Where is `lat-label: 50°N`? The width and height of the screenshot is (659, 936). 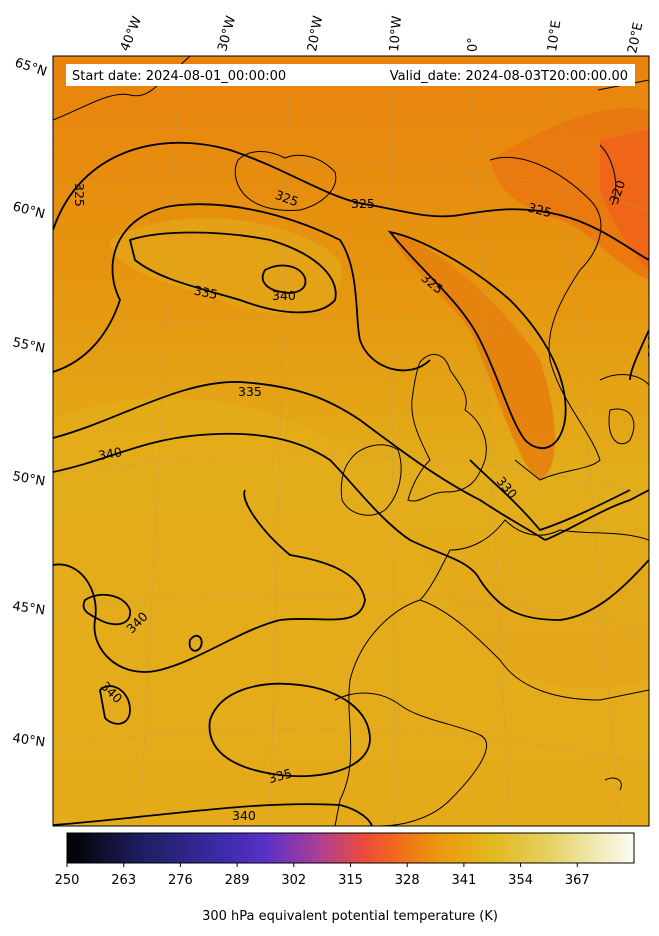 lat-label: 50°N is located at coordinates (28, 479).